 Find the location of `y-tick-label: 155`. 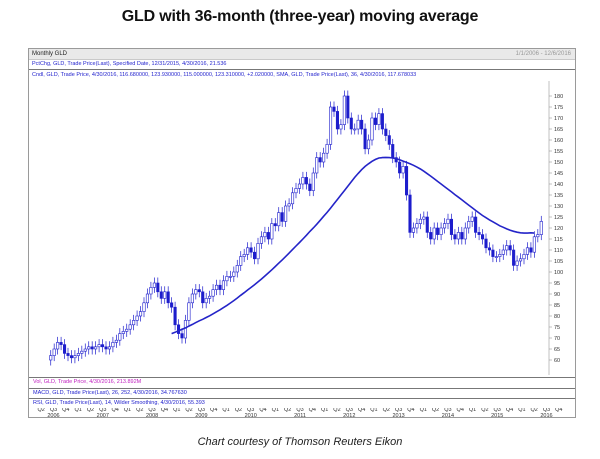

y-tick-label: 155 is located at coordinates (558, 152).